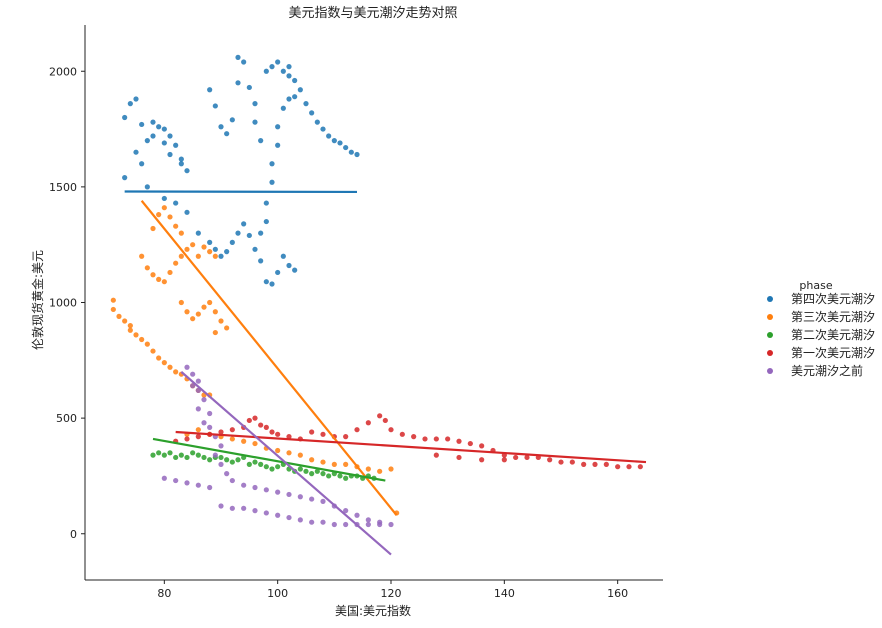 The image size is (882, 628). What do you see at coordinates (833, 334) in the screenshot?
I see `legend-label-2: 第二次美元潮汐` at bounding box center [833, 334].